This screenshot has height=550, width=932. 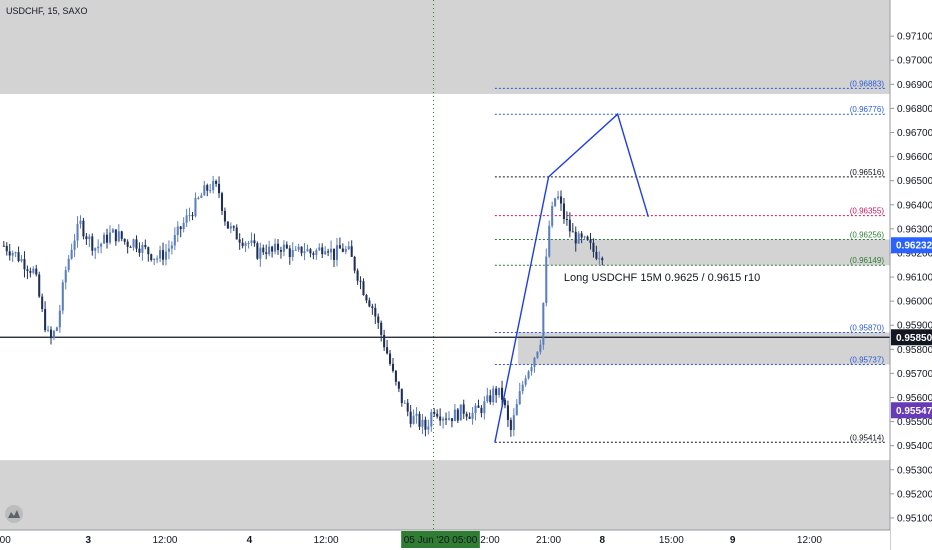 I want to click on price-tick-label-9: 0.96200, so click(x=914, y=253).